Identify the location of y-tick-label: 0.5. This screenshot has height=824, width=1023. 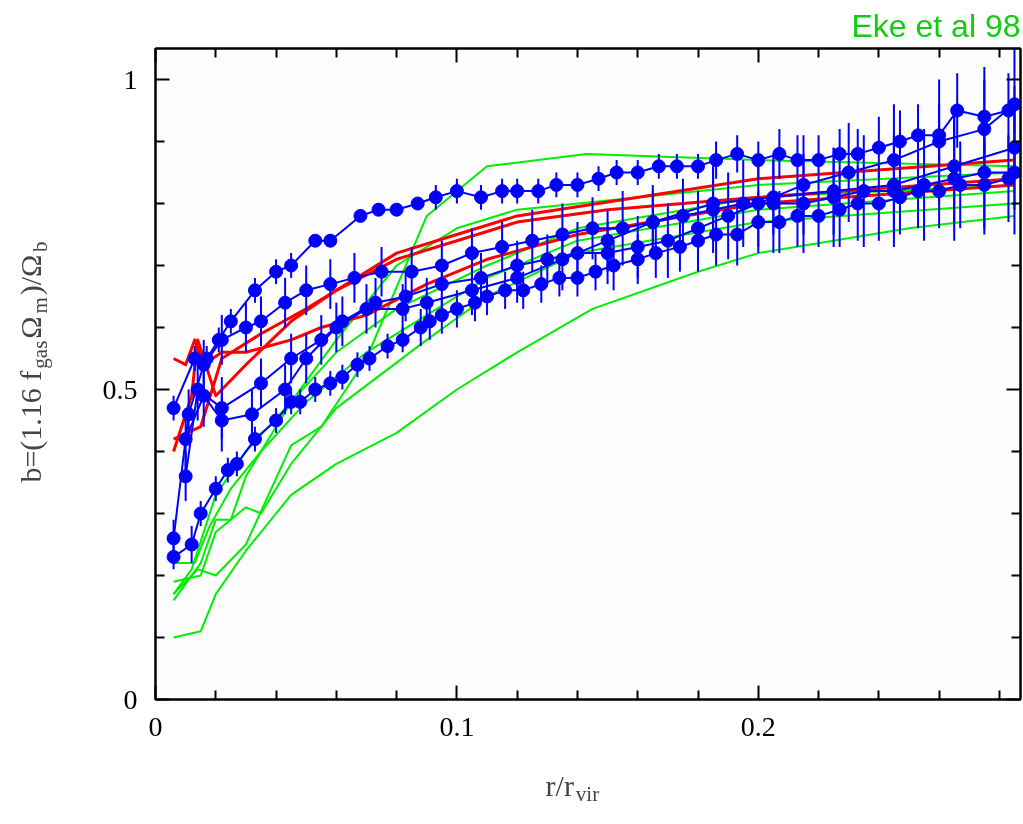
(120, 389).